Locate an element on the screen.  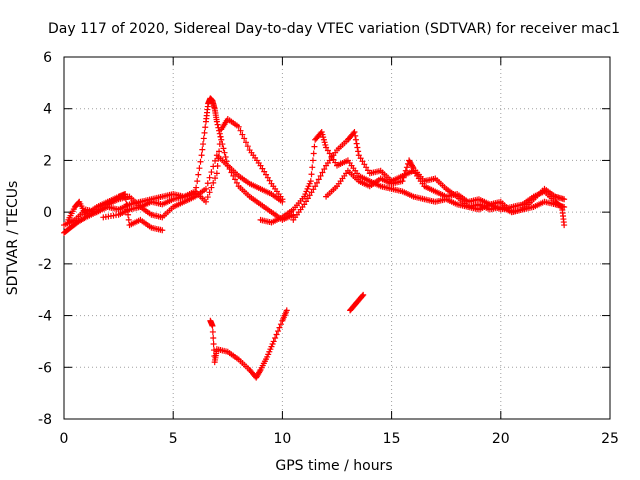
y-tick-label: -6 is located at coordinates (45, 368).